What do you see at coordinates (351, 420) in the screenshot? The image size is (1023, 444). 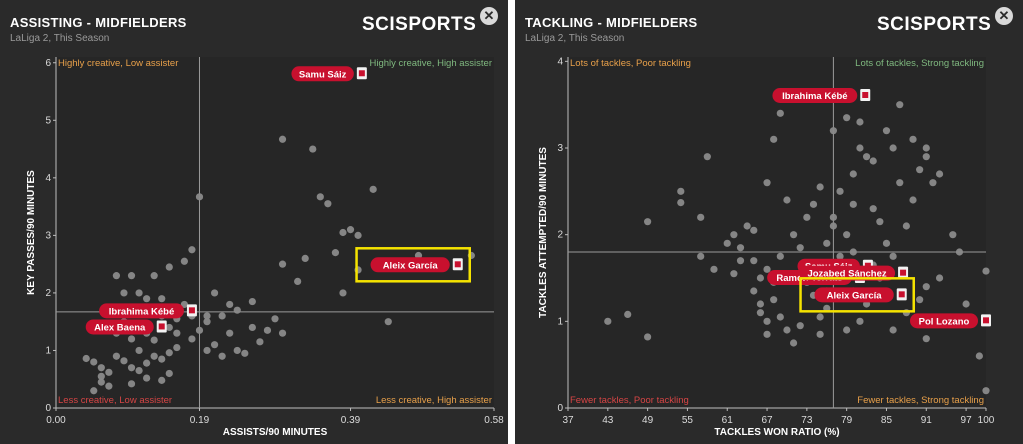 I see `x-tick-label: 0.39` at bounding box center [351, 420].